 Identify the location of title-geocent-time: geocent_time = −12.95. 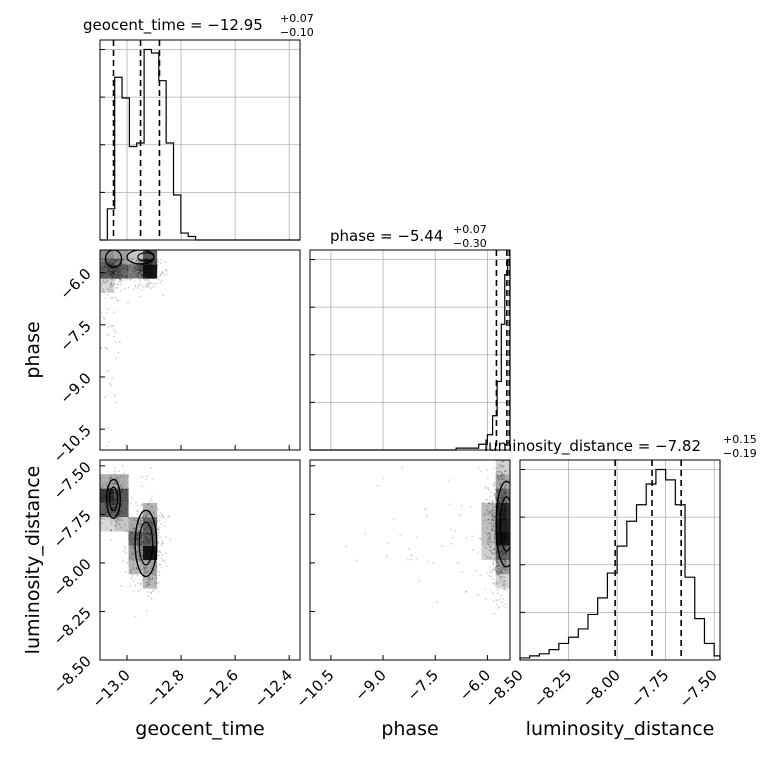
(173, 25).